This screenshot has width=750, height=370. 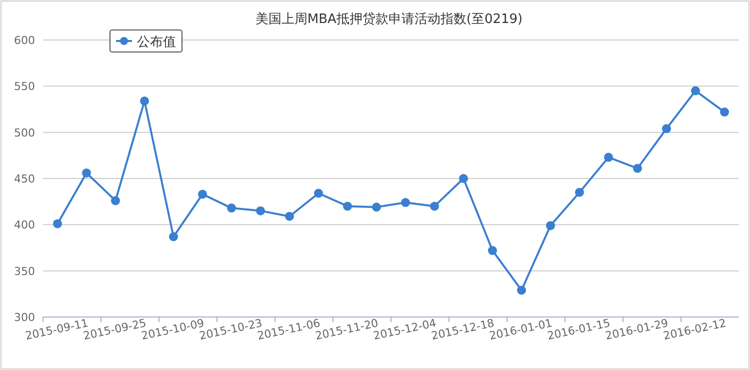 I want to click on y-tick-label: 300, so click(x=24, y=317).